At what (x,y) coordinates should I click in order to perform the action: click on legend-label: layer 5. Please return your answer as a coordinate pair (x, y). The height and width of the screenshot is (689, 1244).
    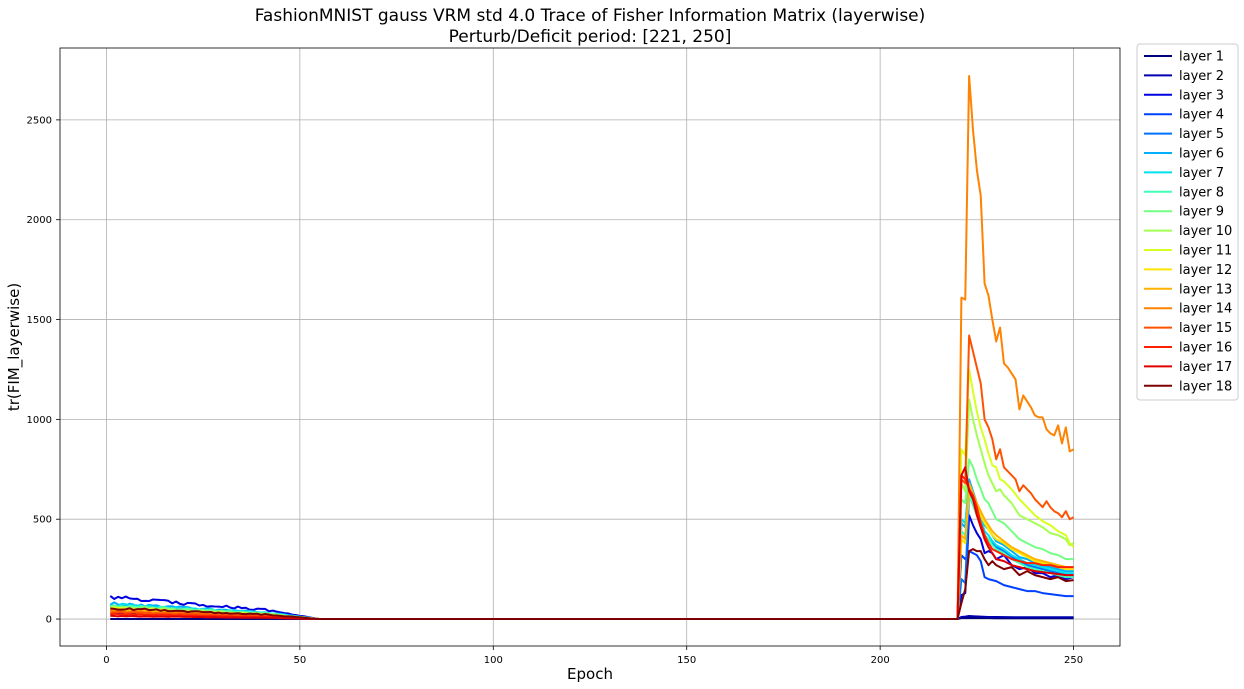
    Looking at the image, I should click on (1201, 134).